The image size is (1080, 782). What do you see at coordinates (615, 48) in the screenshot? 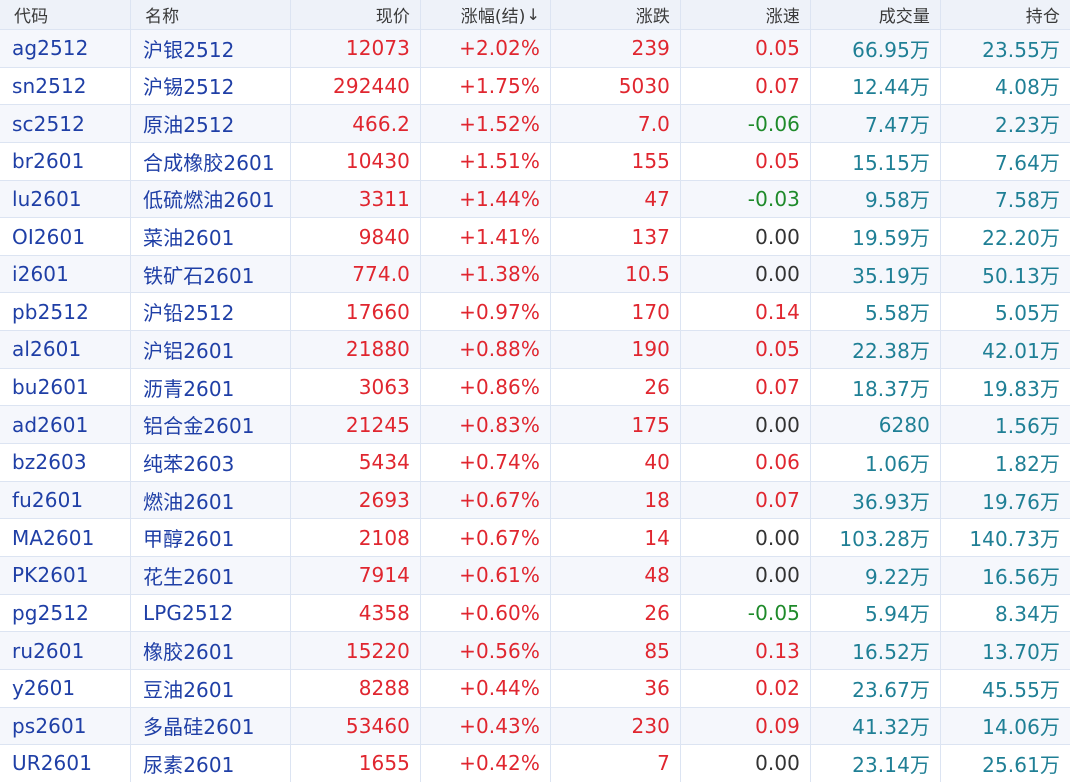
I see `cell-change: 239` at bounding box center [615, 48].